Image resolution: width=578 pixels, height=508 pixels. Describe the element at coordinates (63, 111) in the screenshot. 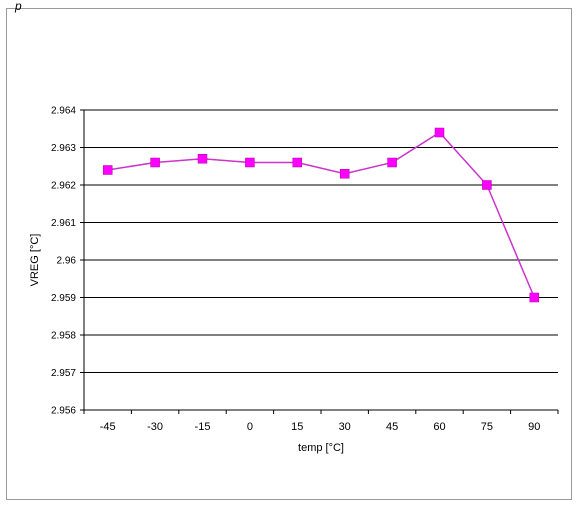

I see `y-tick-label: 2.964` at that location.